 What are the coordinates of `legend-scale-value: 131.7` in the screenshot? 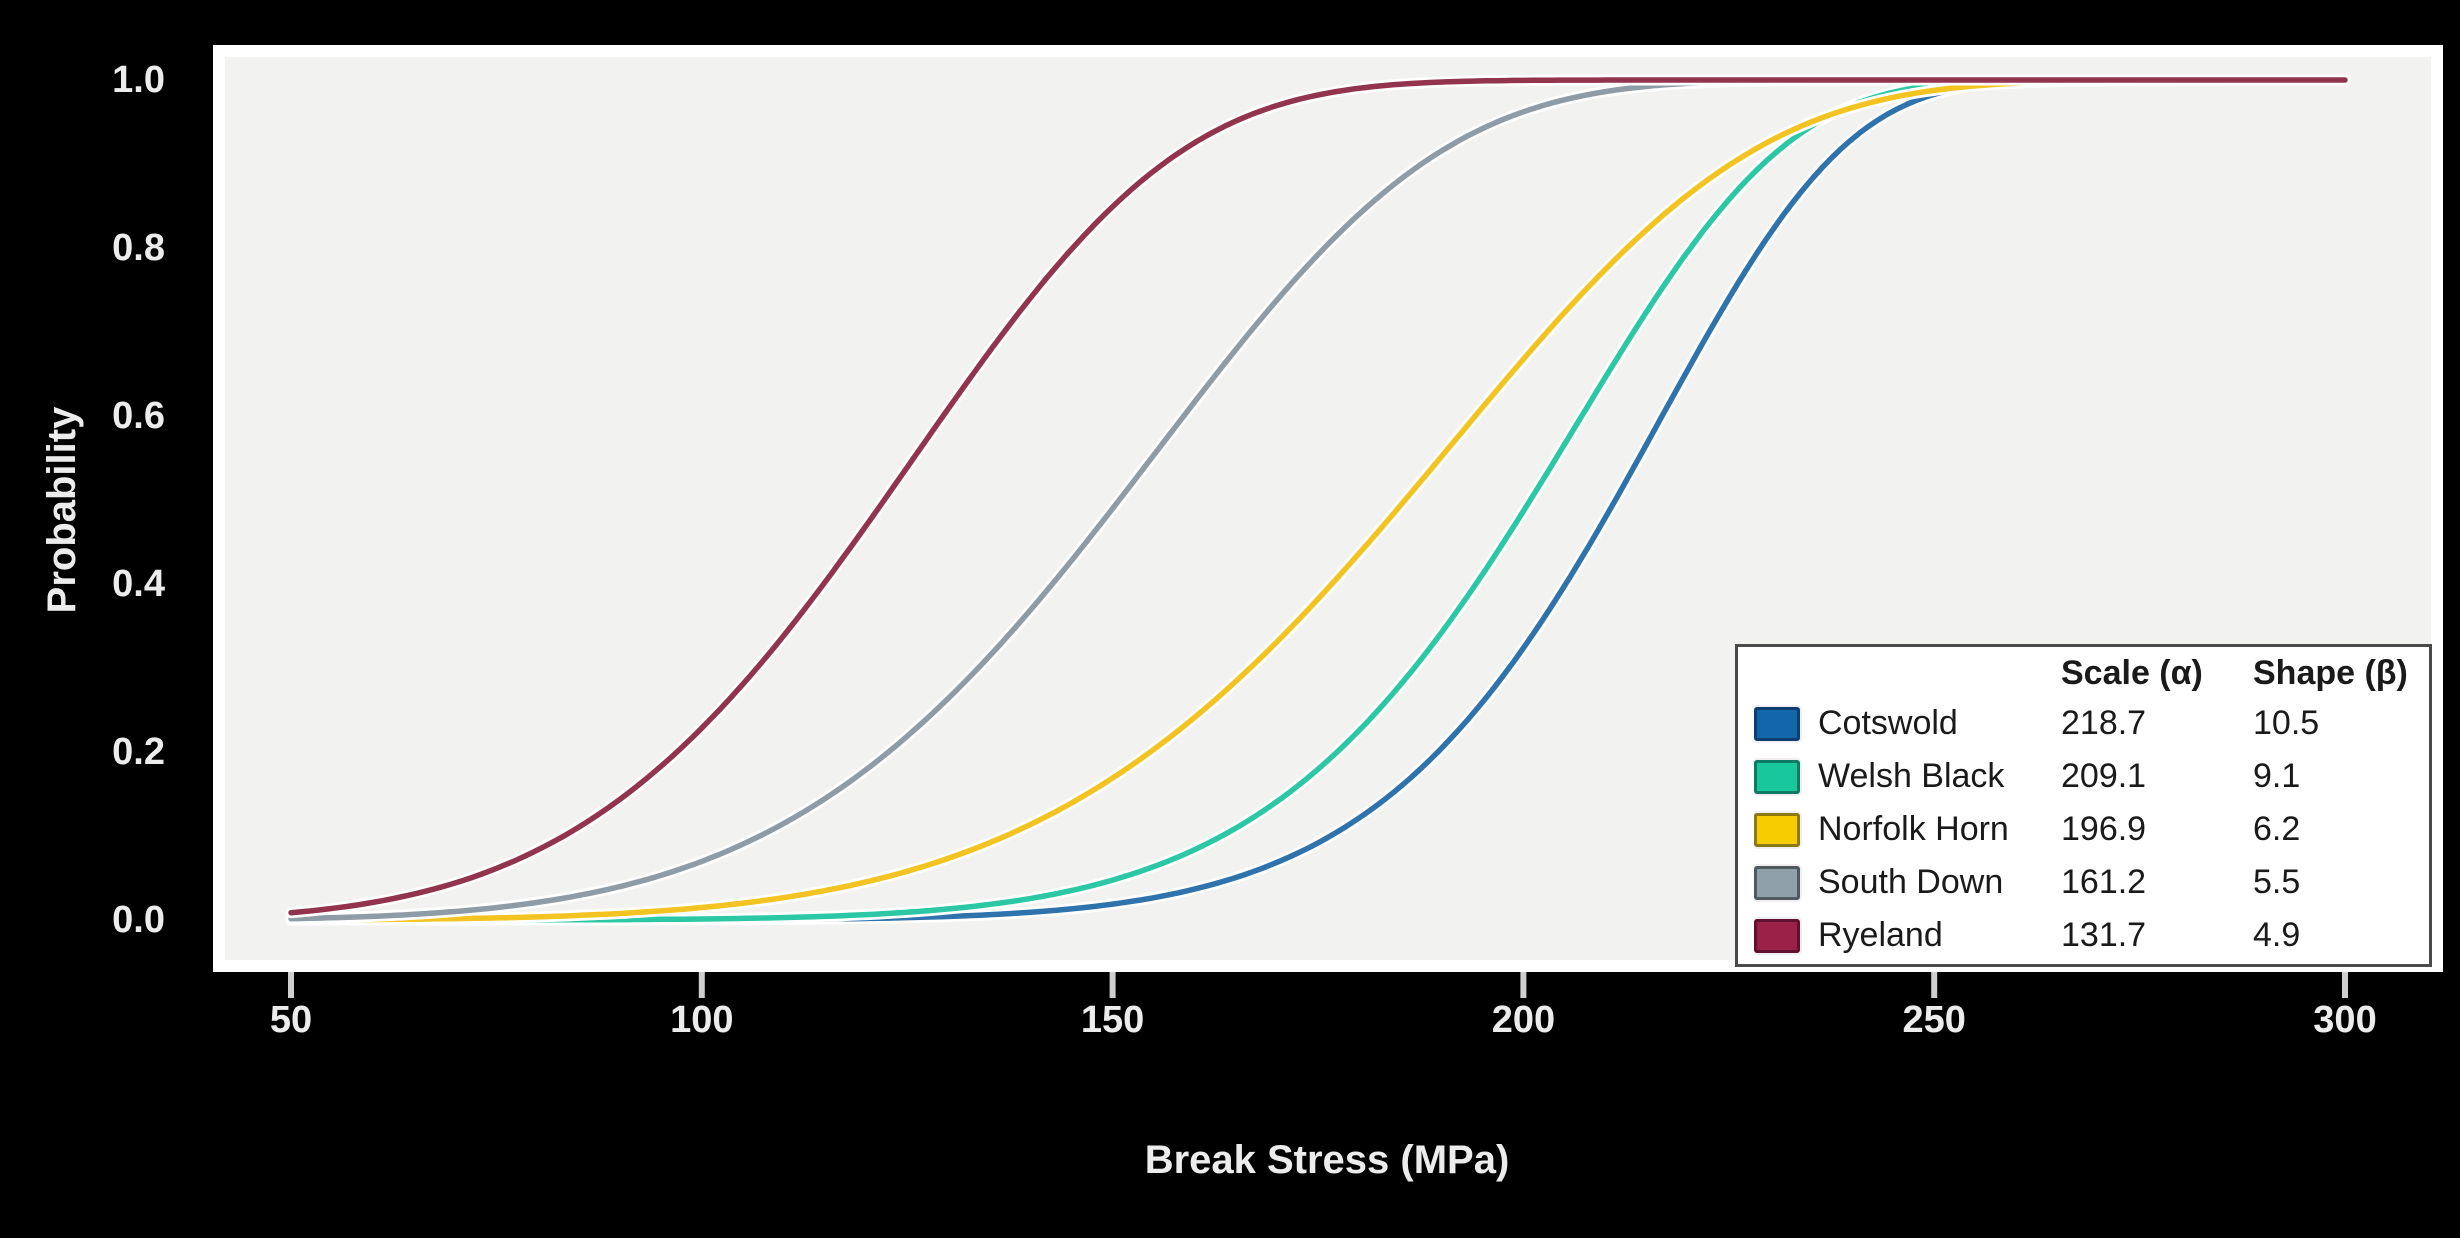 It's located at (2104, 935).